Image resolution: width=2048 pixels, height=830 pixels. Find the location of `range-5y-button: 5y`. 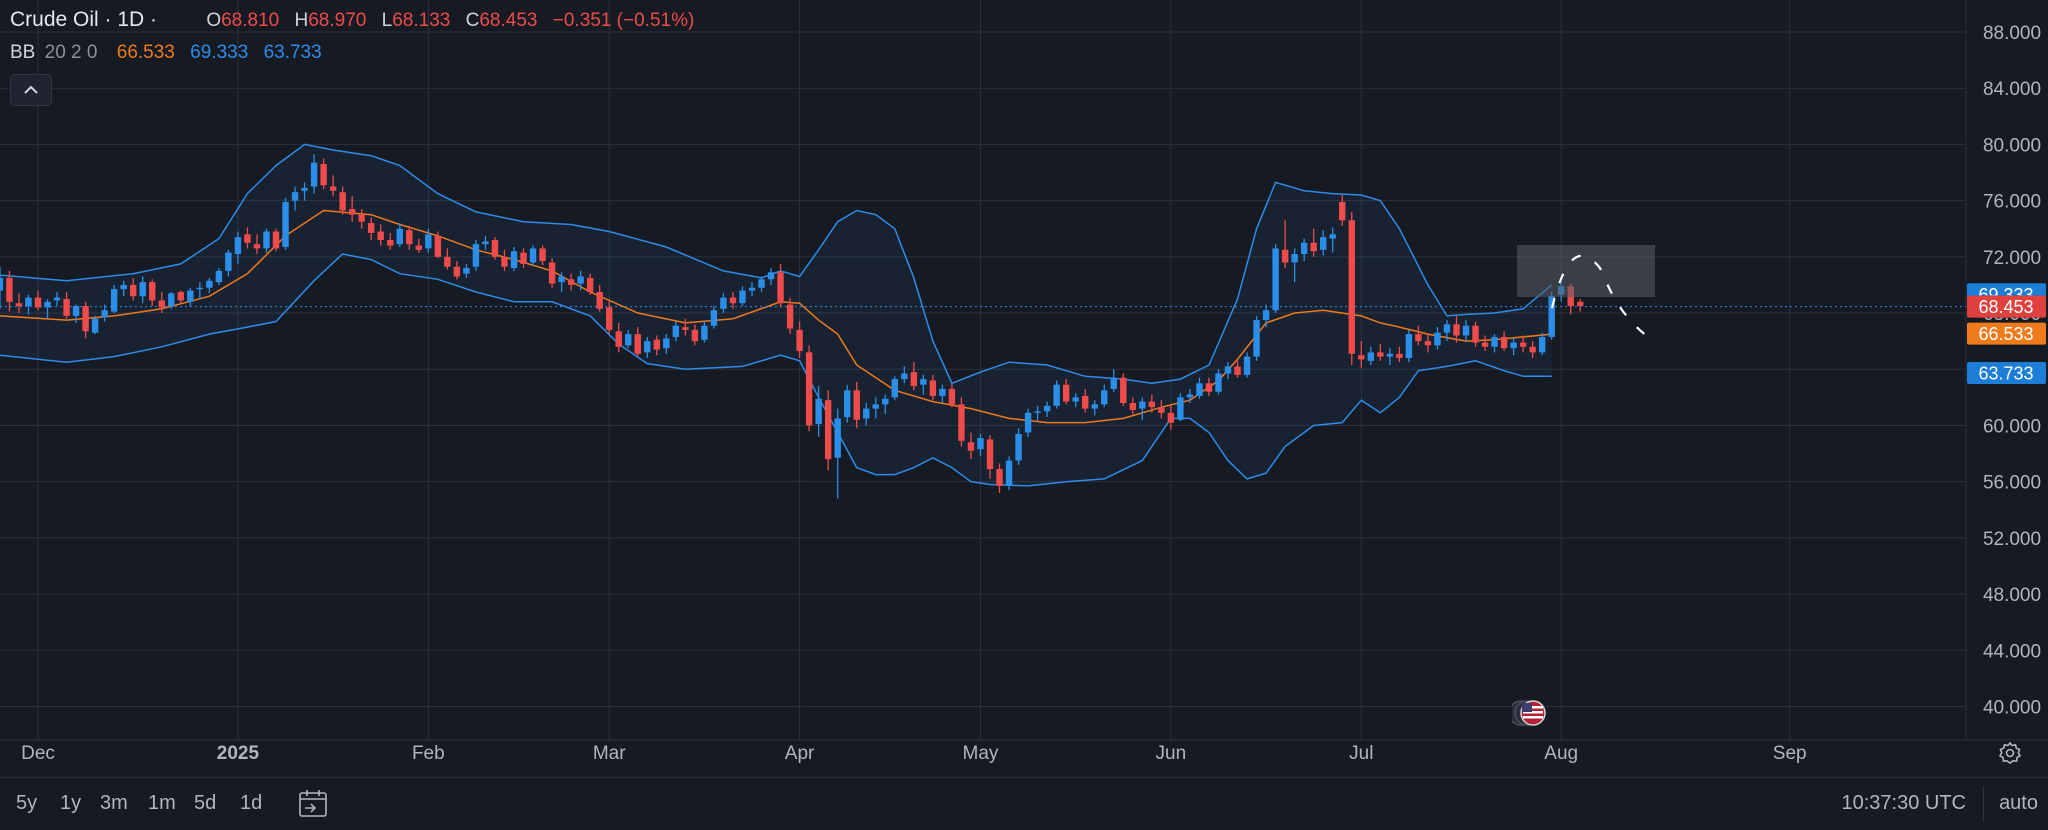

range-5y-button: 5y is located at coordinates (27, 803).